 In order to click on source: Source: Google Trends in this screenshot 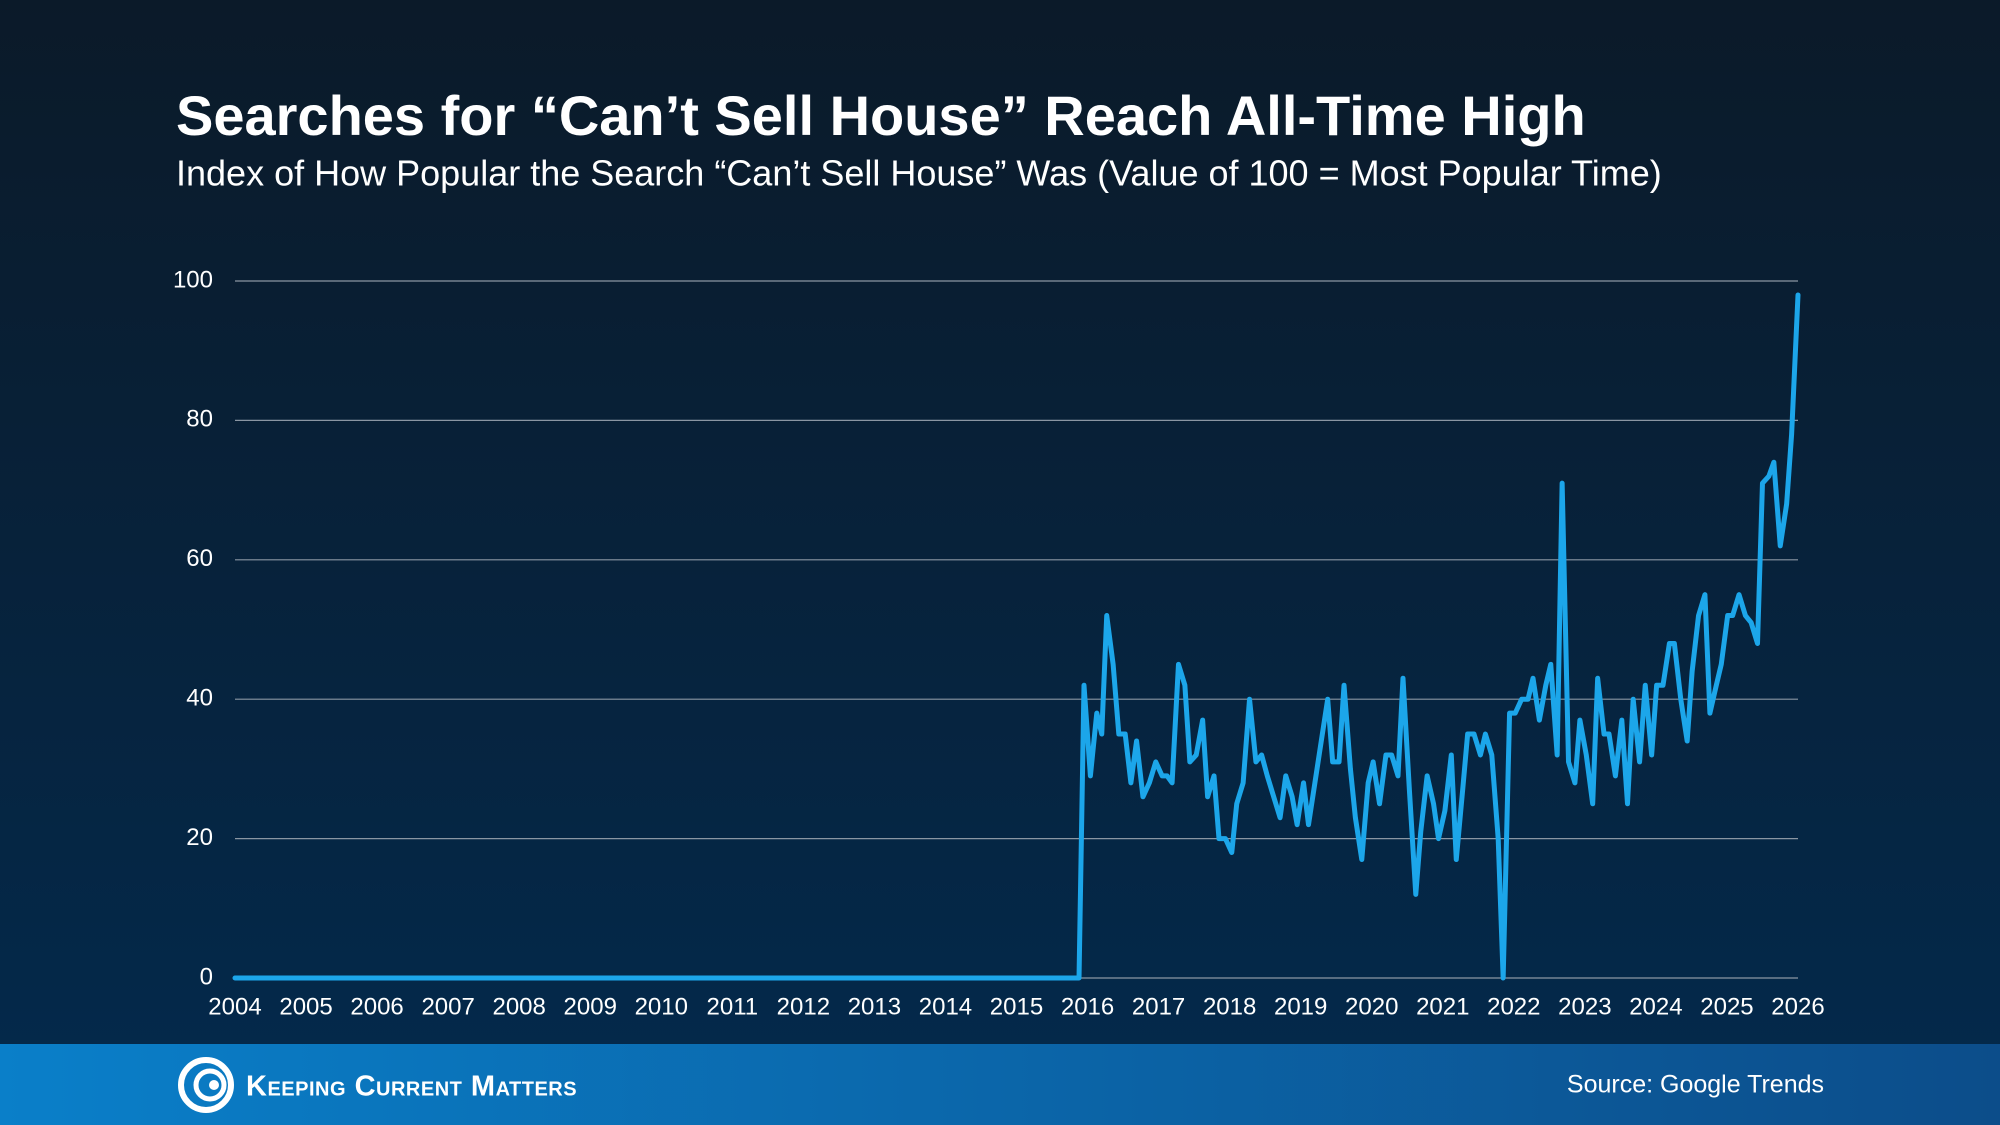, I will do `click(1695, 1085)`.